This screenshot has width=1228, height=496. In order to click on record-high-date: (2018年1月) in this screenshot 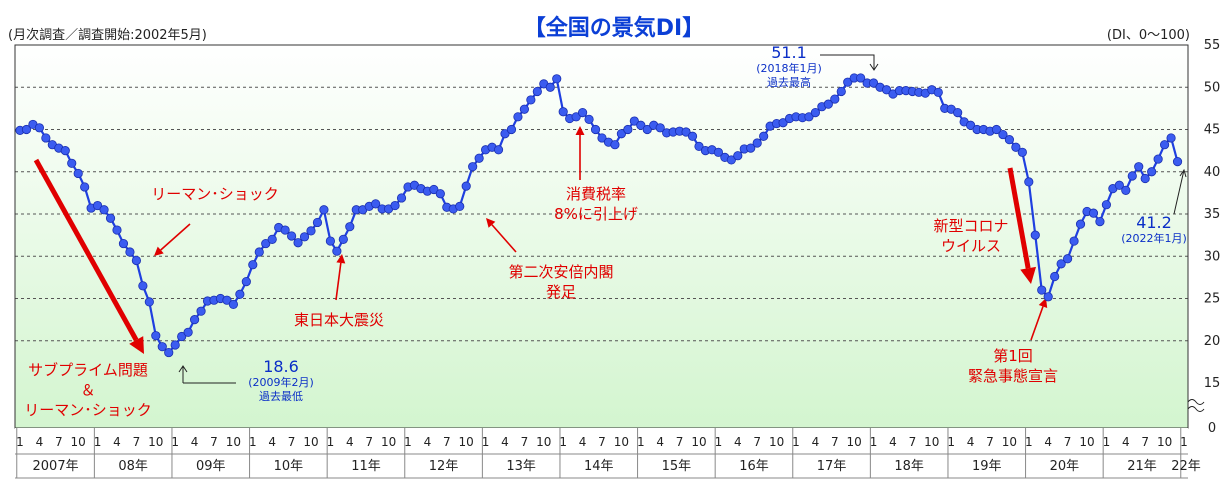, I will do `click(789, 68)`.